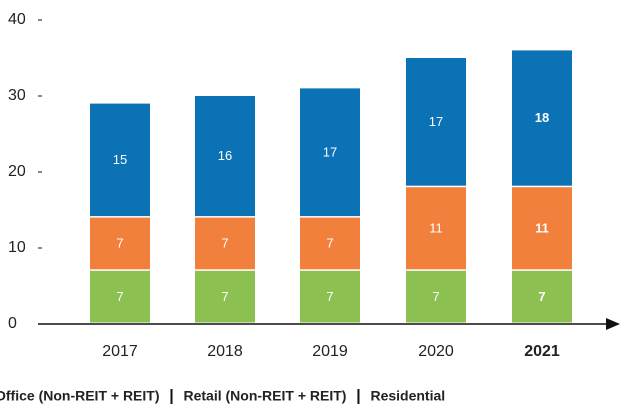 The image size is (622, 407). Describe the element at coordinates (80, 396) in the screenshot. I see `legend-label: Office (Non-REIT + REIT)` at that location.